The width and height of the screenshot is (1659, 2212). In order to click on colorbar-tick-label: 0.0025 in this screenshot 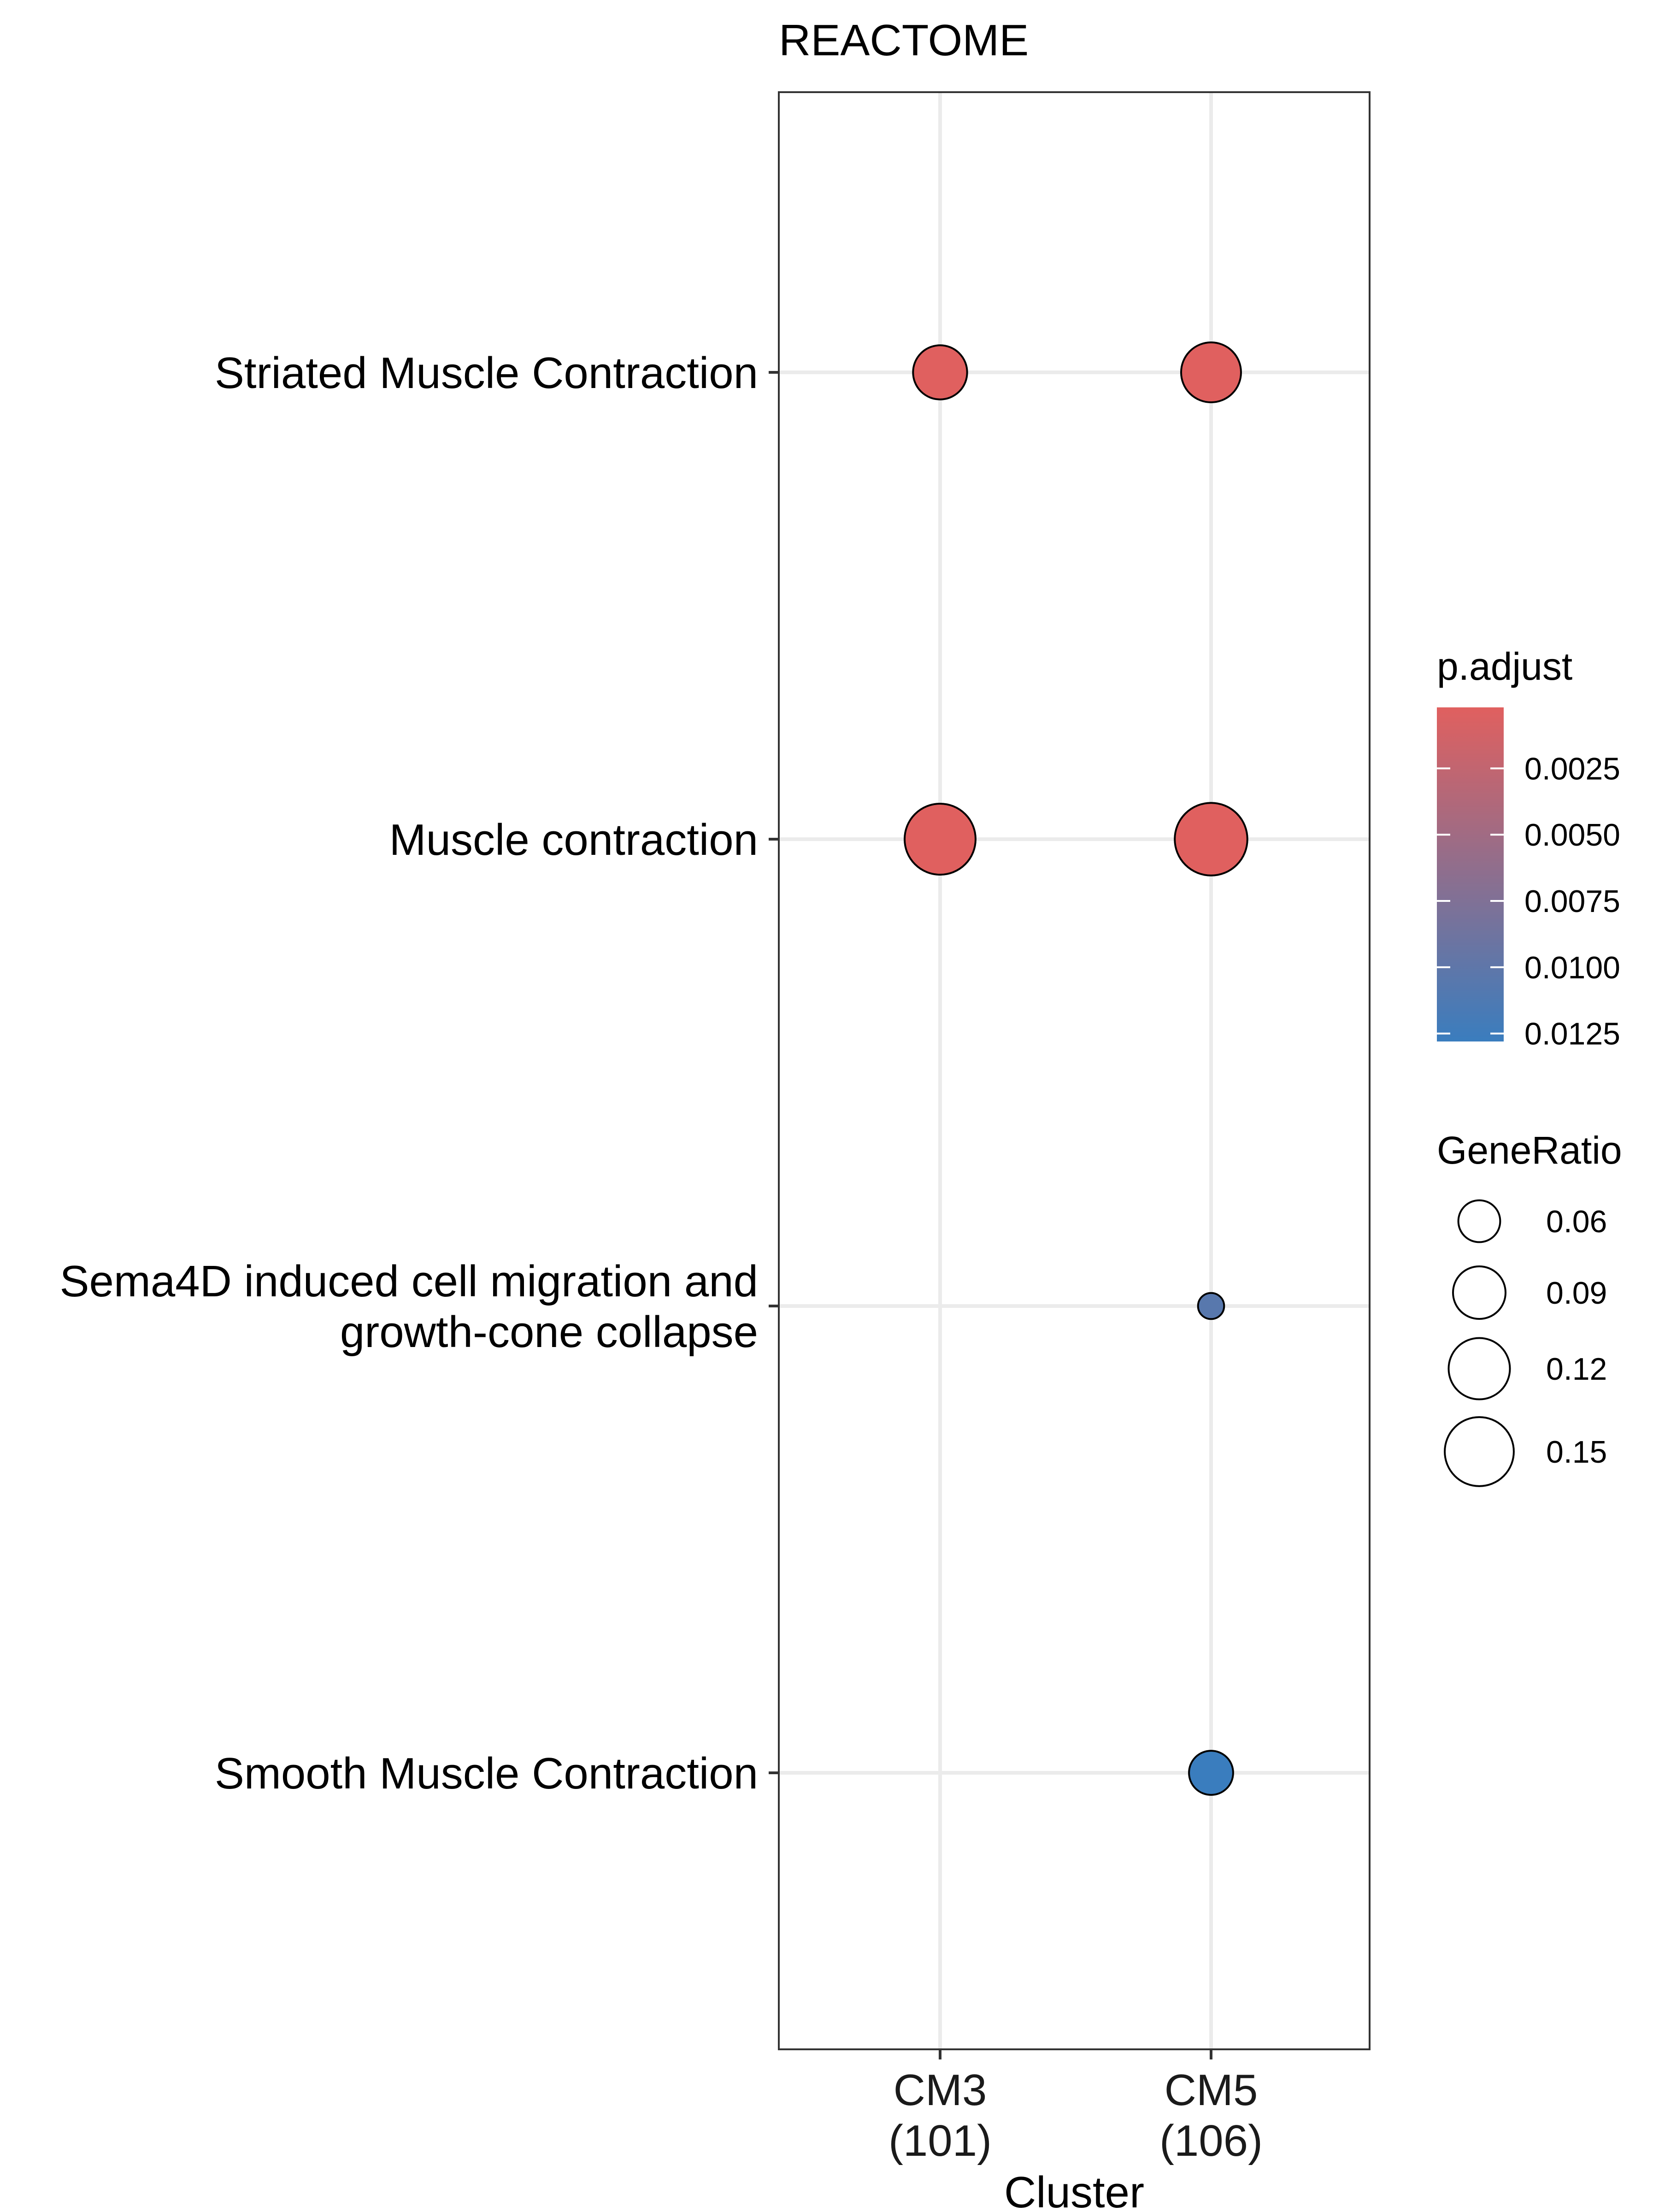, I will do `click(1572, 768)`.